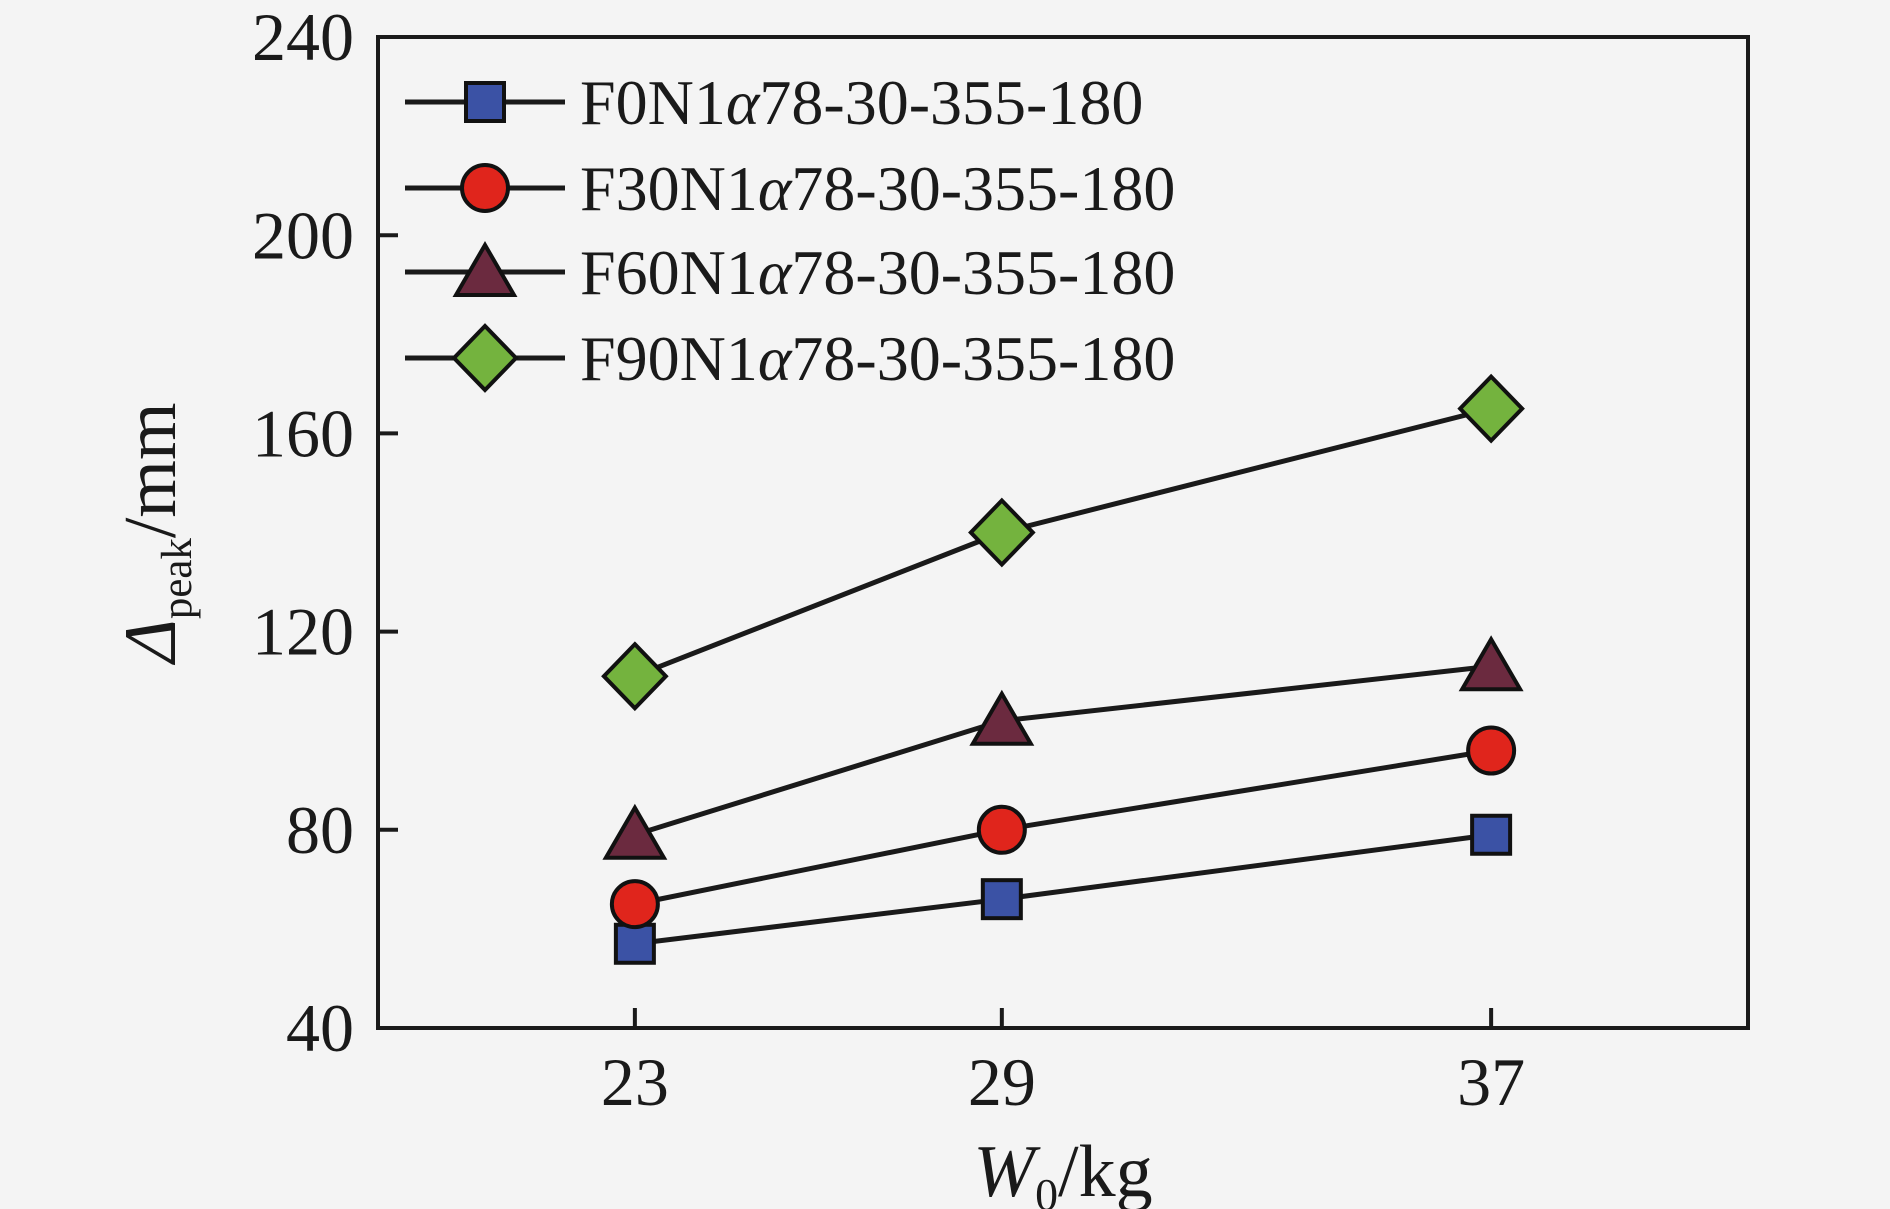 Image resolution: width=1890 pixels, height=1209 pixels. I want to click on y-axis-tick-label: 200, so click(303, 235).